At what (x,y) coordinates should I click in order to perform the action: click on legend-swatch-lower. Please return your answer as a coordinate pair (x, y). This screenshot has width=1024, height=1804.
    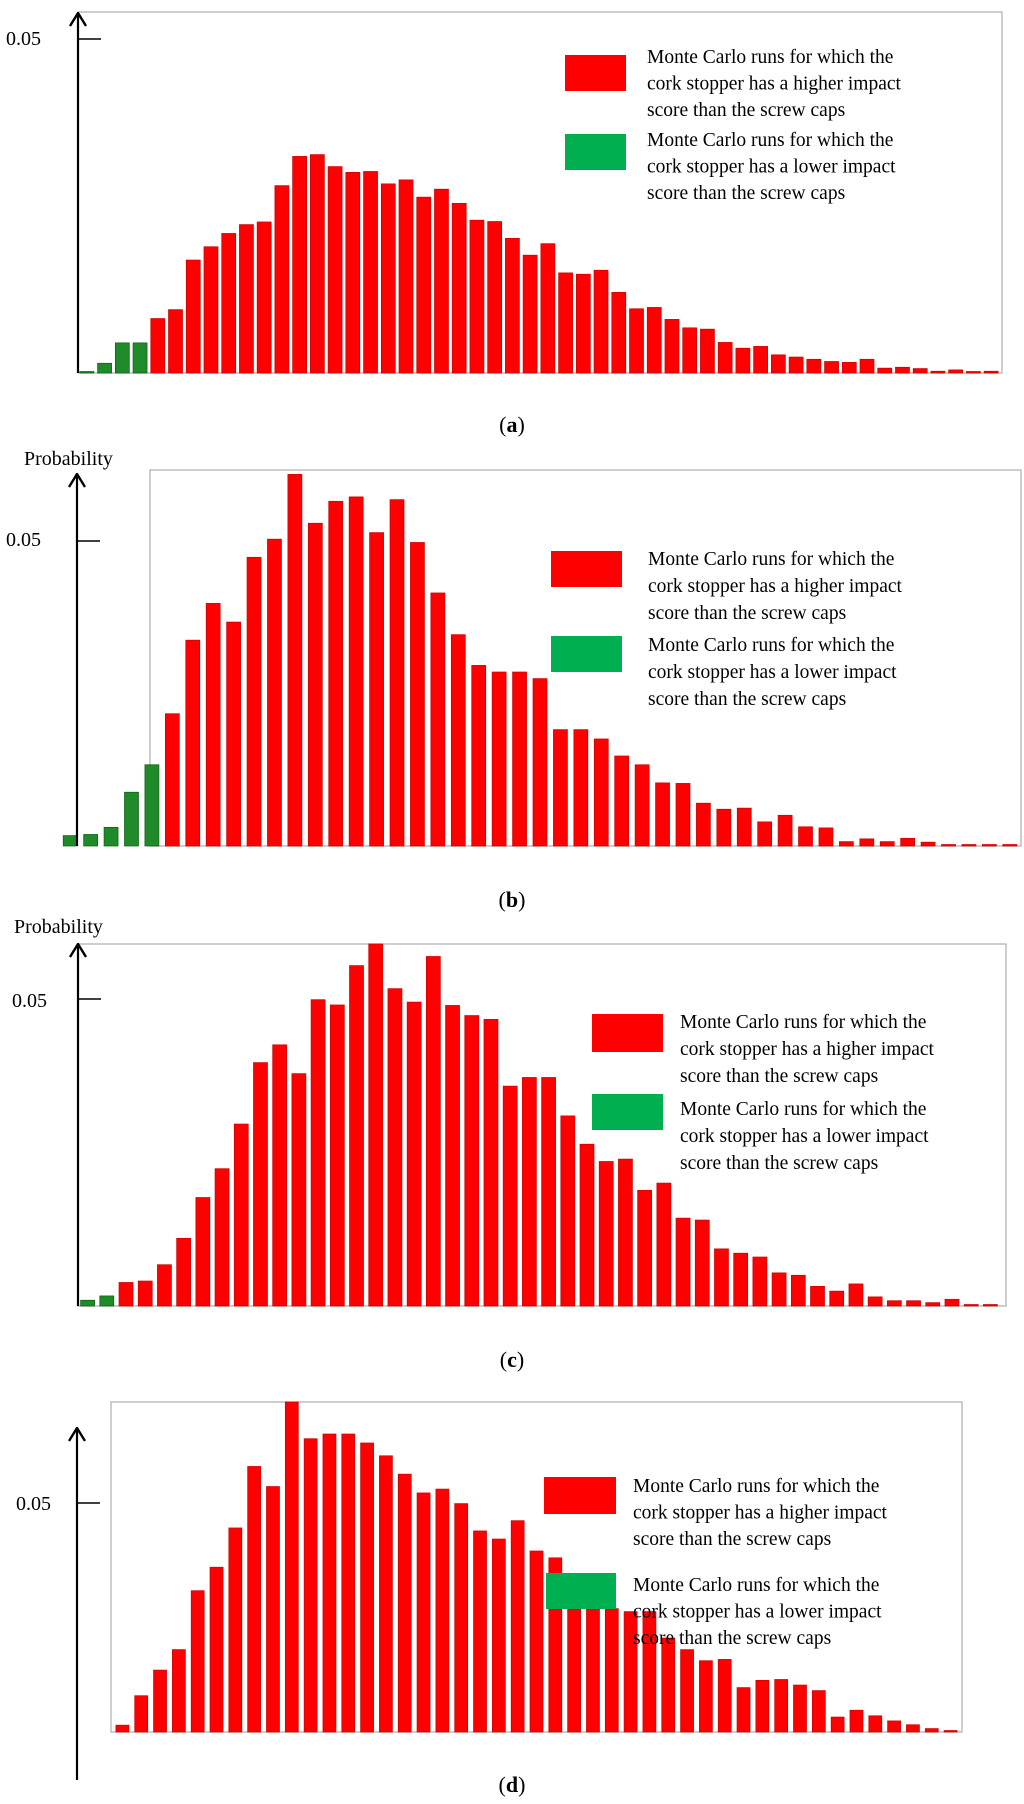
    Looking at the image, I should click on (581, 1591).